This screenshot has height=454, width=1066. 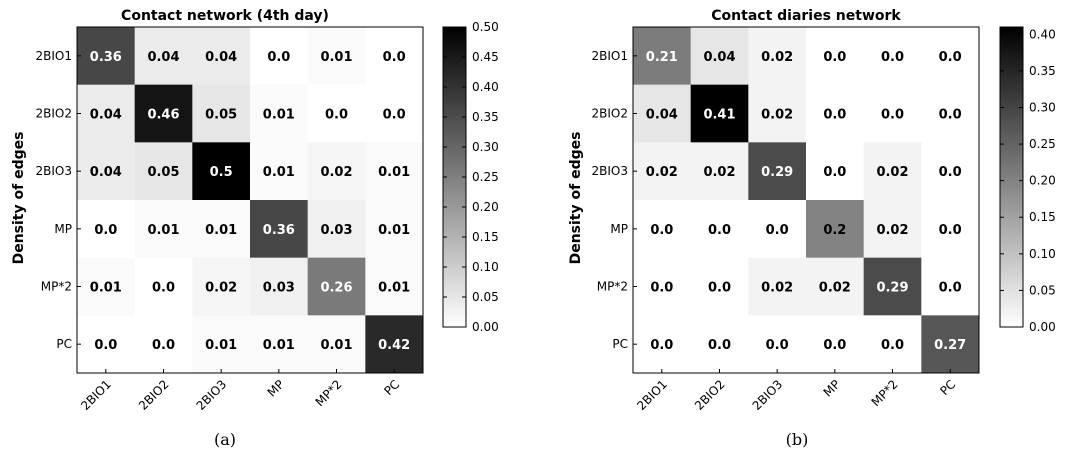 I want to click on x-tick-labels-b: 2BIO1 2BIO2 2BIO3 MP MP*2 PC, so click(x=796, y=391).